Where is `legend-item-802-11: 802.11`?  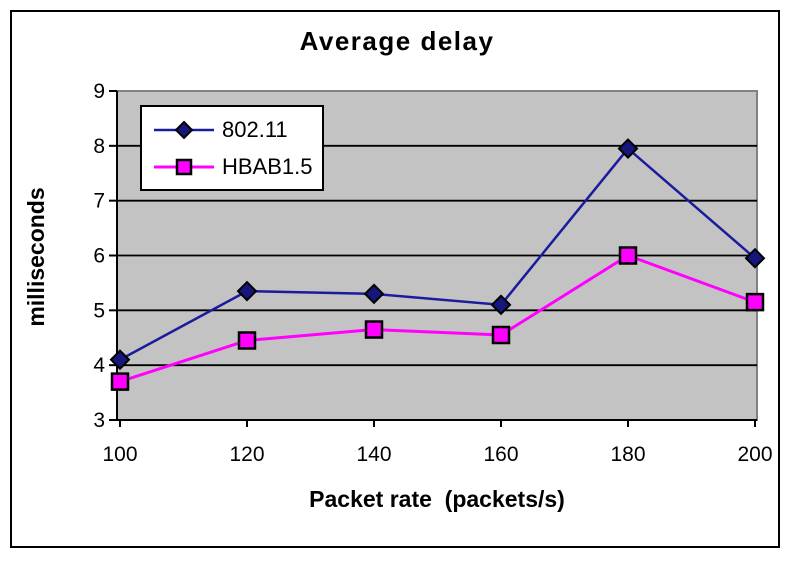 legend-item-802-11: 802.11 is located at coordinates (237, 129).